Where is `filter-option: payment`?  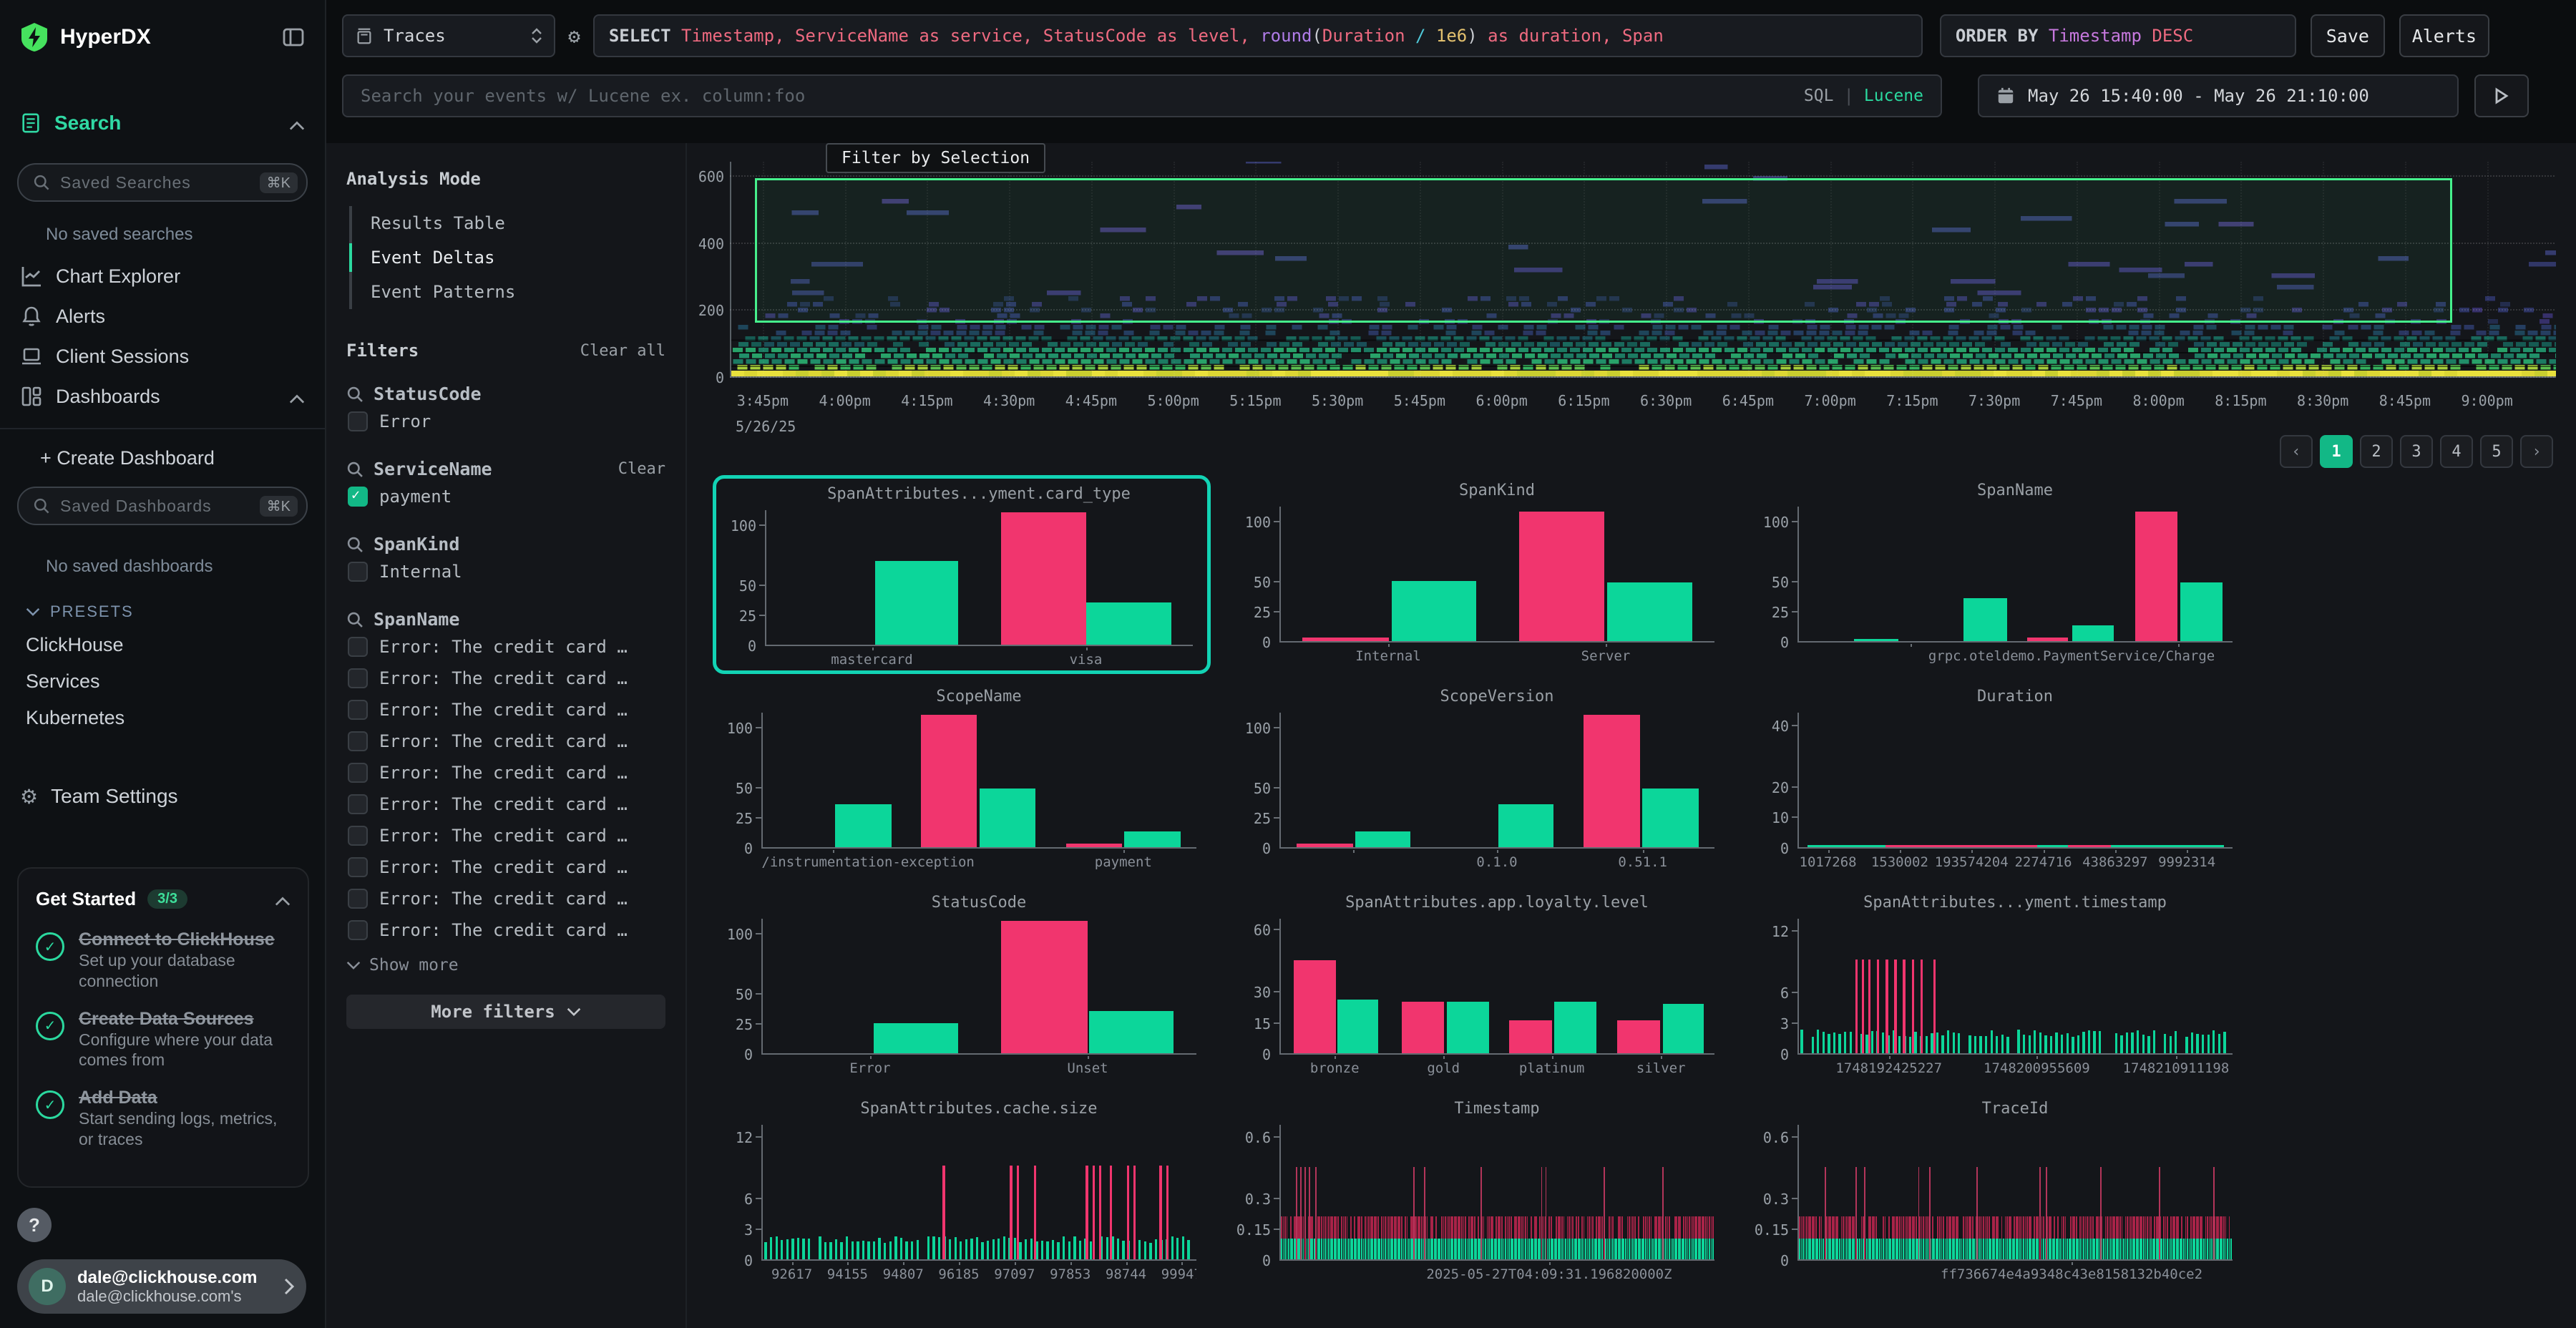 filter-option: payment is located at coordinates (505, 497).